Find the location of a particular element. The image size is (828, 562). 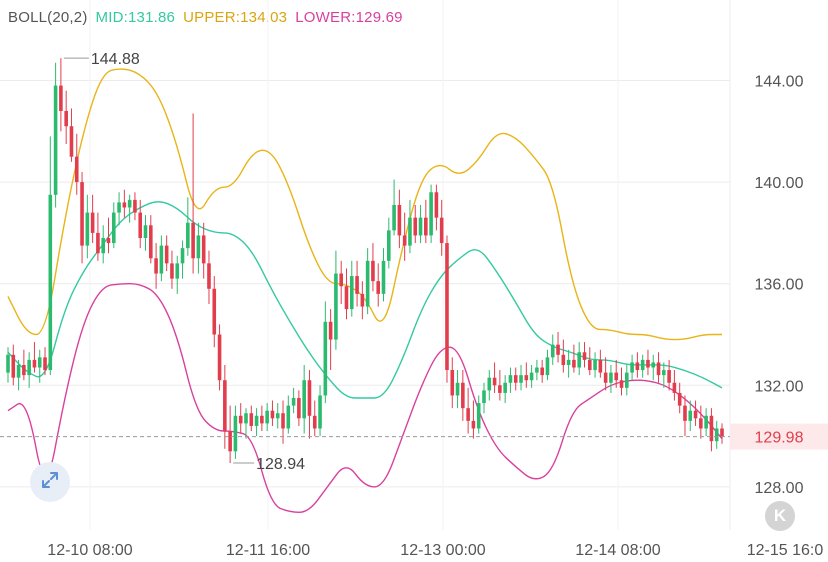

scroll-to-latest-button: K is located at coordinates (780, 516).